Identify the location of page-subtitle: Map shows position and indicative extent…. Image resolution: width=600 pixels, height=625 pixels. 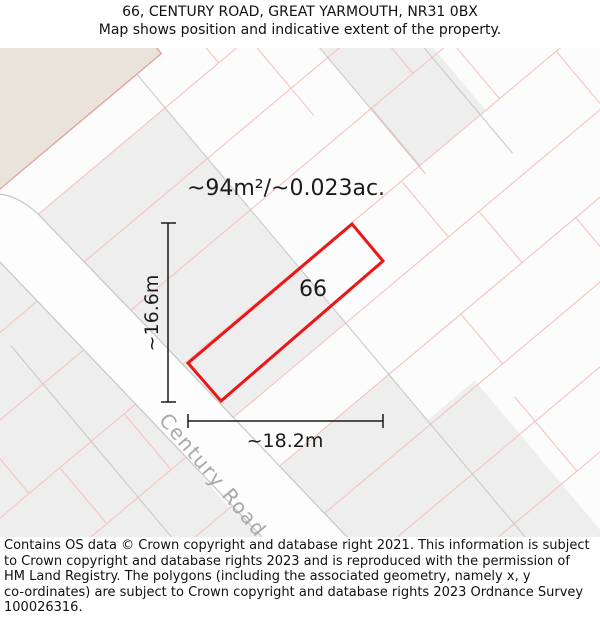
(300, 30).